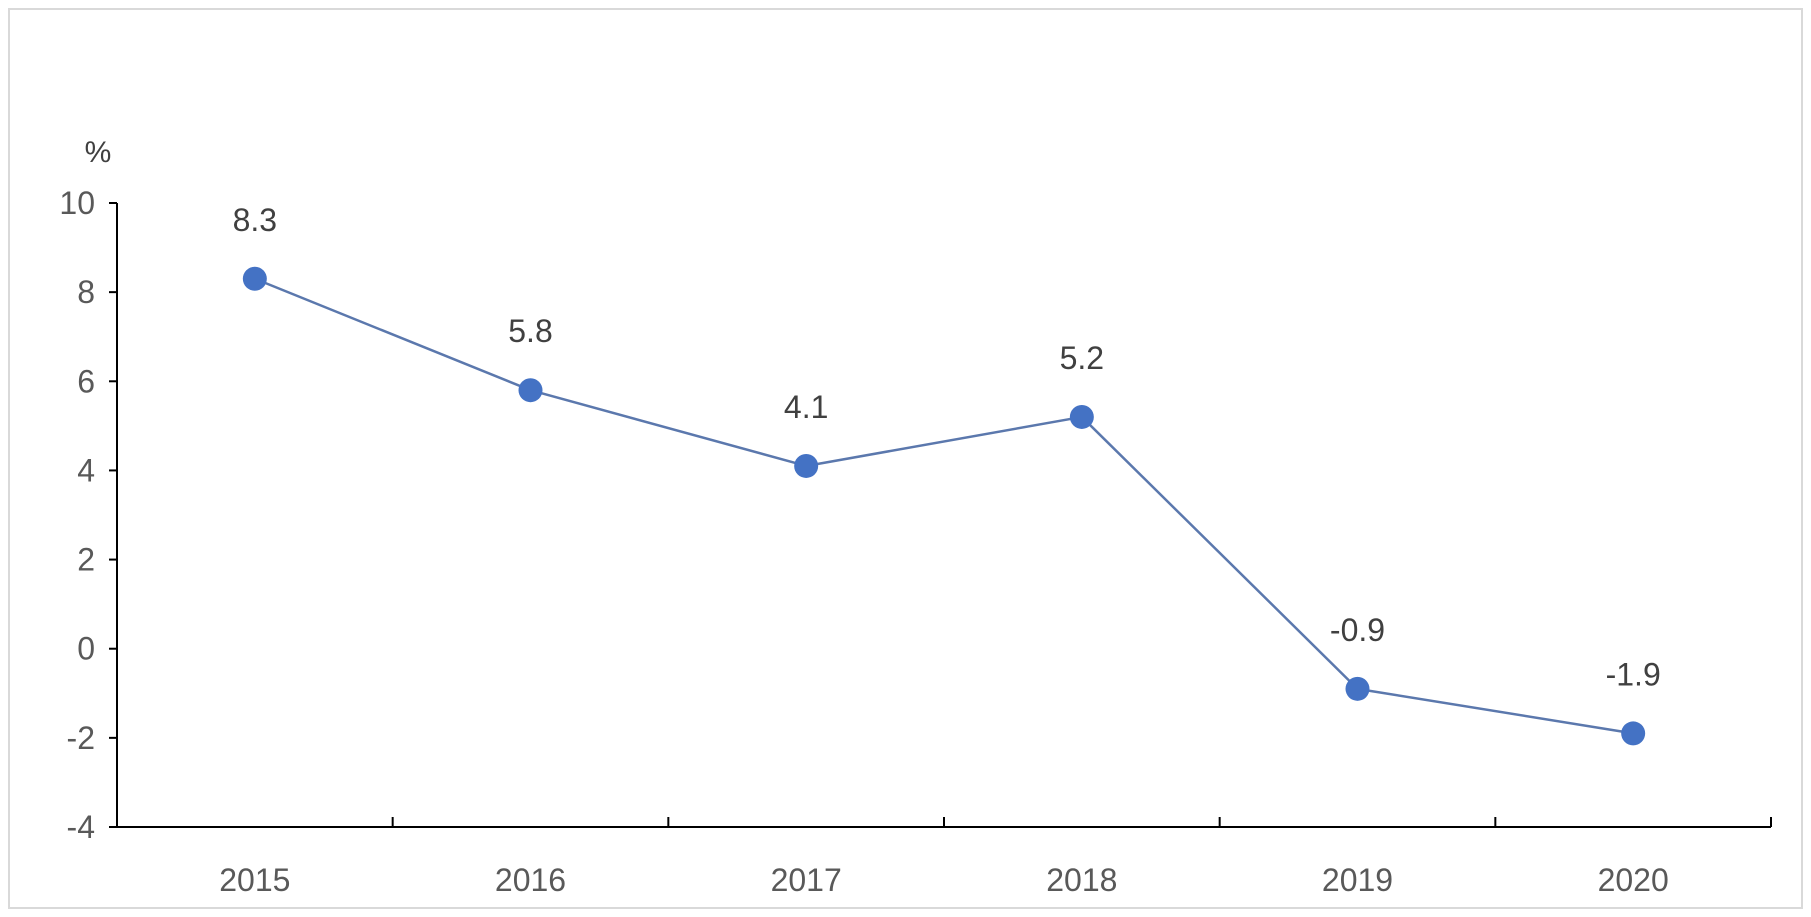 This screenshot has height=917, width=1811. Describe the element at coordinates (81, 827) in the screenshot. I see `y-tick-label: -4` at that location.